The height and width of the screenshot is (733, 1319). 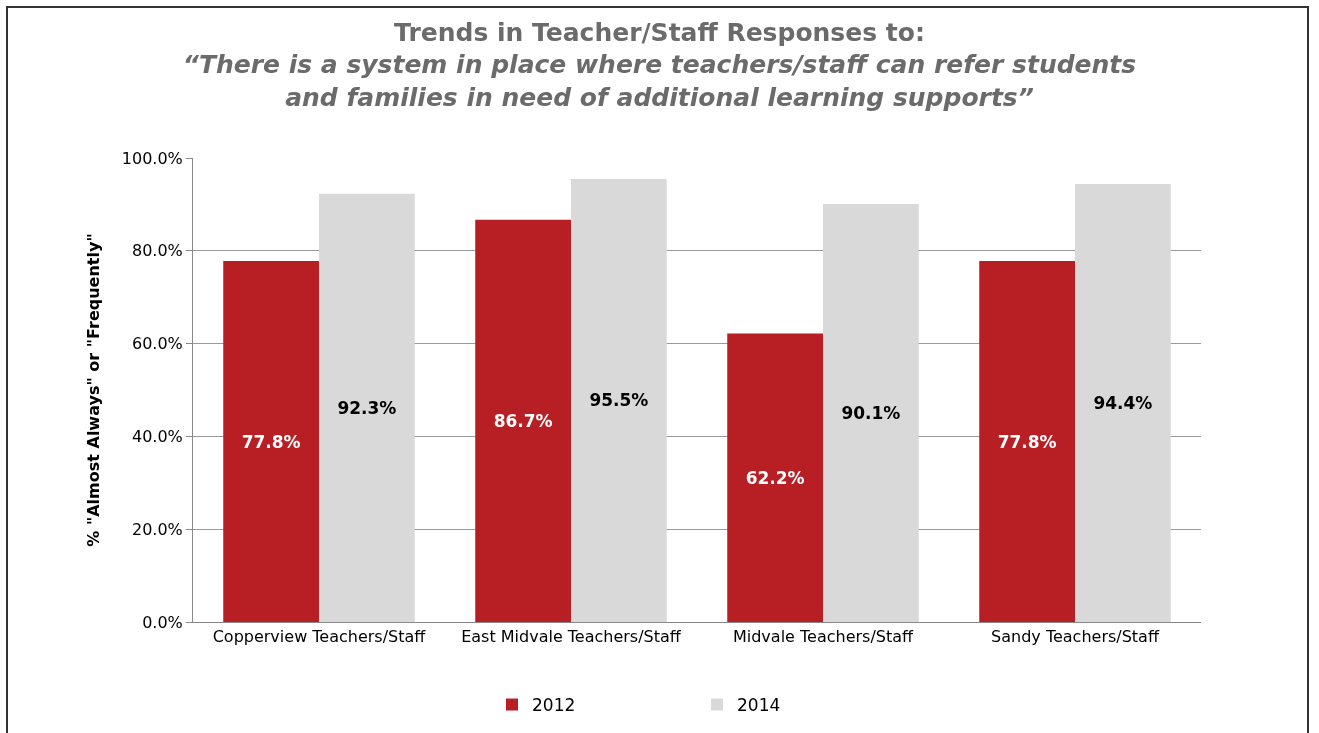 What do you see at coordinates (157, 251) in the screenshot?
I see `y-tick-label: 80.0%` at bounding box center [157, 251].